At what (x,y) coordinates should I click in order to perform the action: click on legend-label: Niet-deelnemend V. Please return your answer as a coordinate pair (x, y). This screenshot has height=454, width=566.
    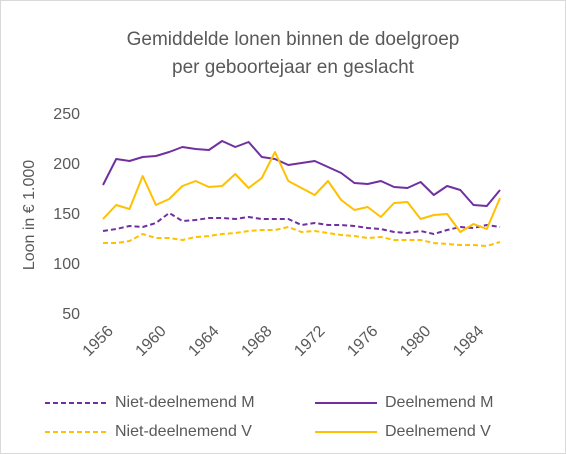
    Looking at the image, I should click on (183, 431).